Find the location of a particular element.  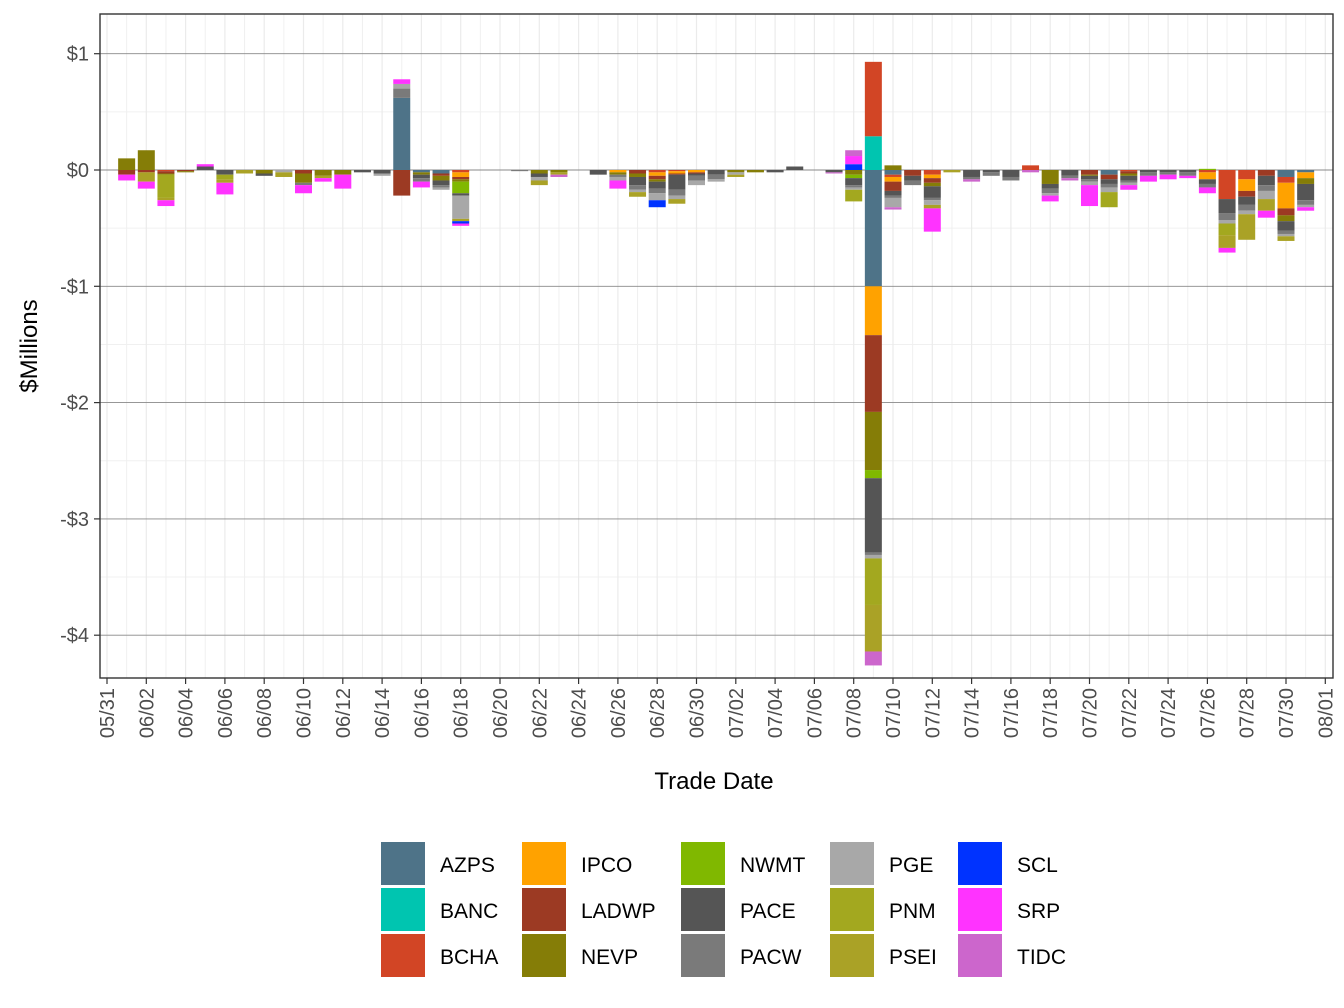

x-tick-label: 07/04 is located at coordinates (776, 713).